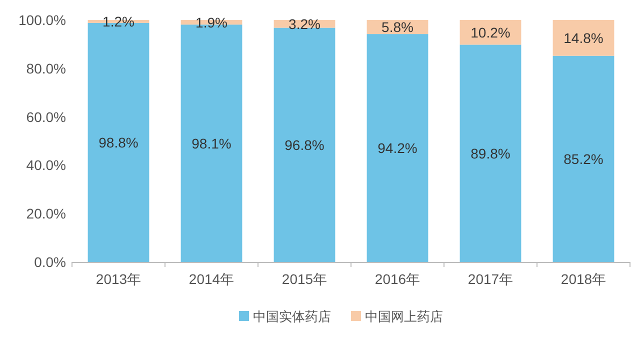 This screenshot has height=338, width=640. What do you see at coordinates (46, 116) in the screenshot?
I see `y-tick-label: 60.0%` at bounding box center [46, 116].